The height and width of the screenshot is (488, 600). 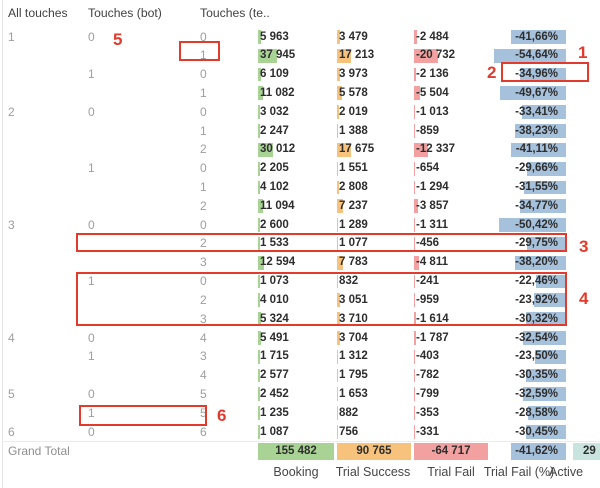 I want to click on cell-trial-success: 3 973, so click(x=374, y=74).